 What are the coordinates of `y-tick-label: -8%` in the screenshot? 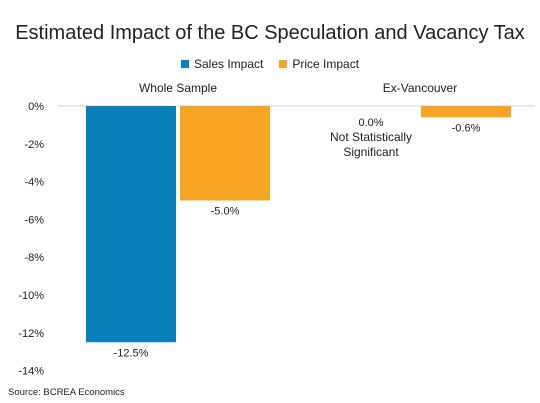 It's located at (34, 258).